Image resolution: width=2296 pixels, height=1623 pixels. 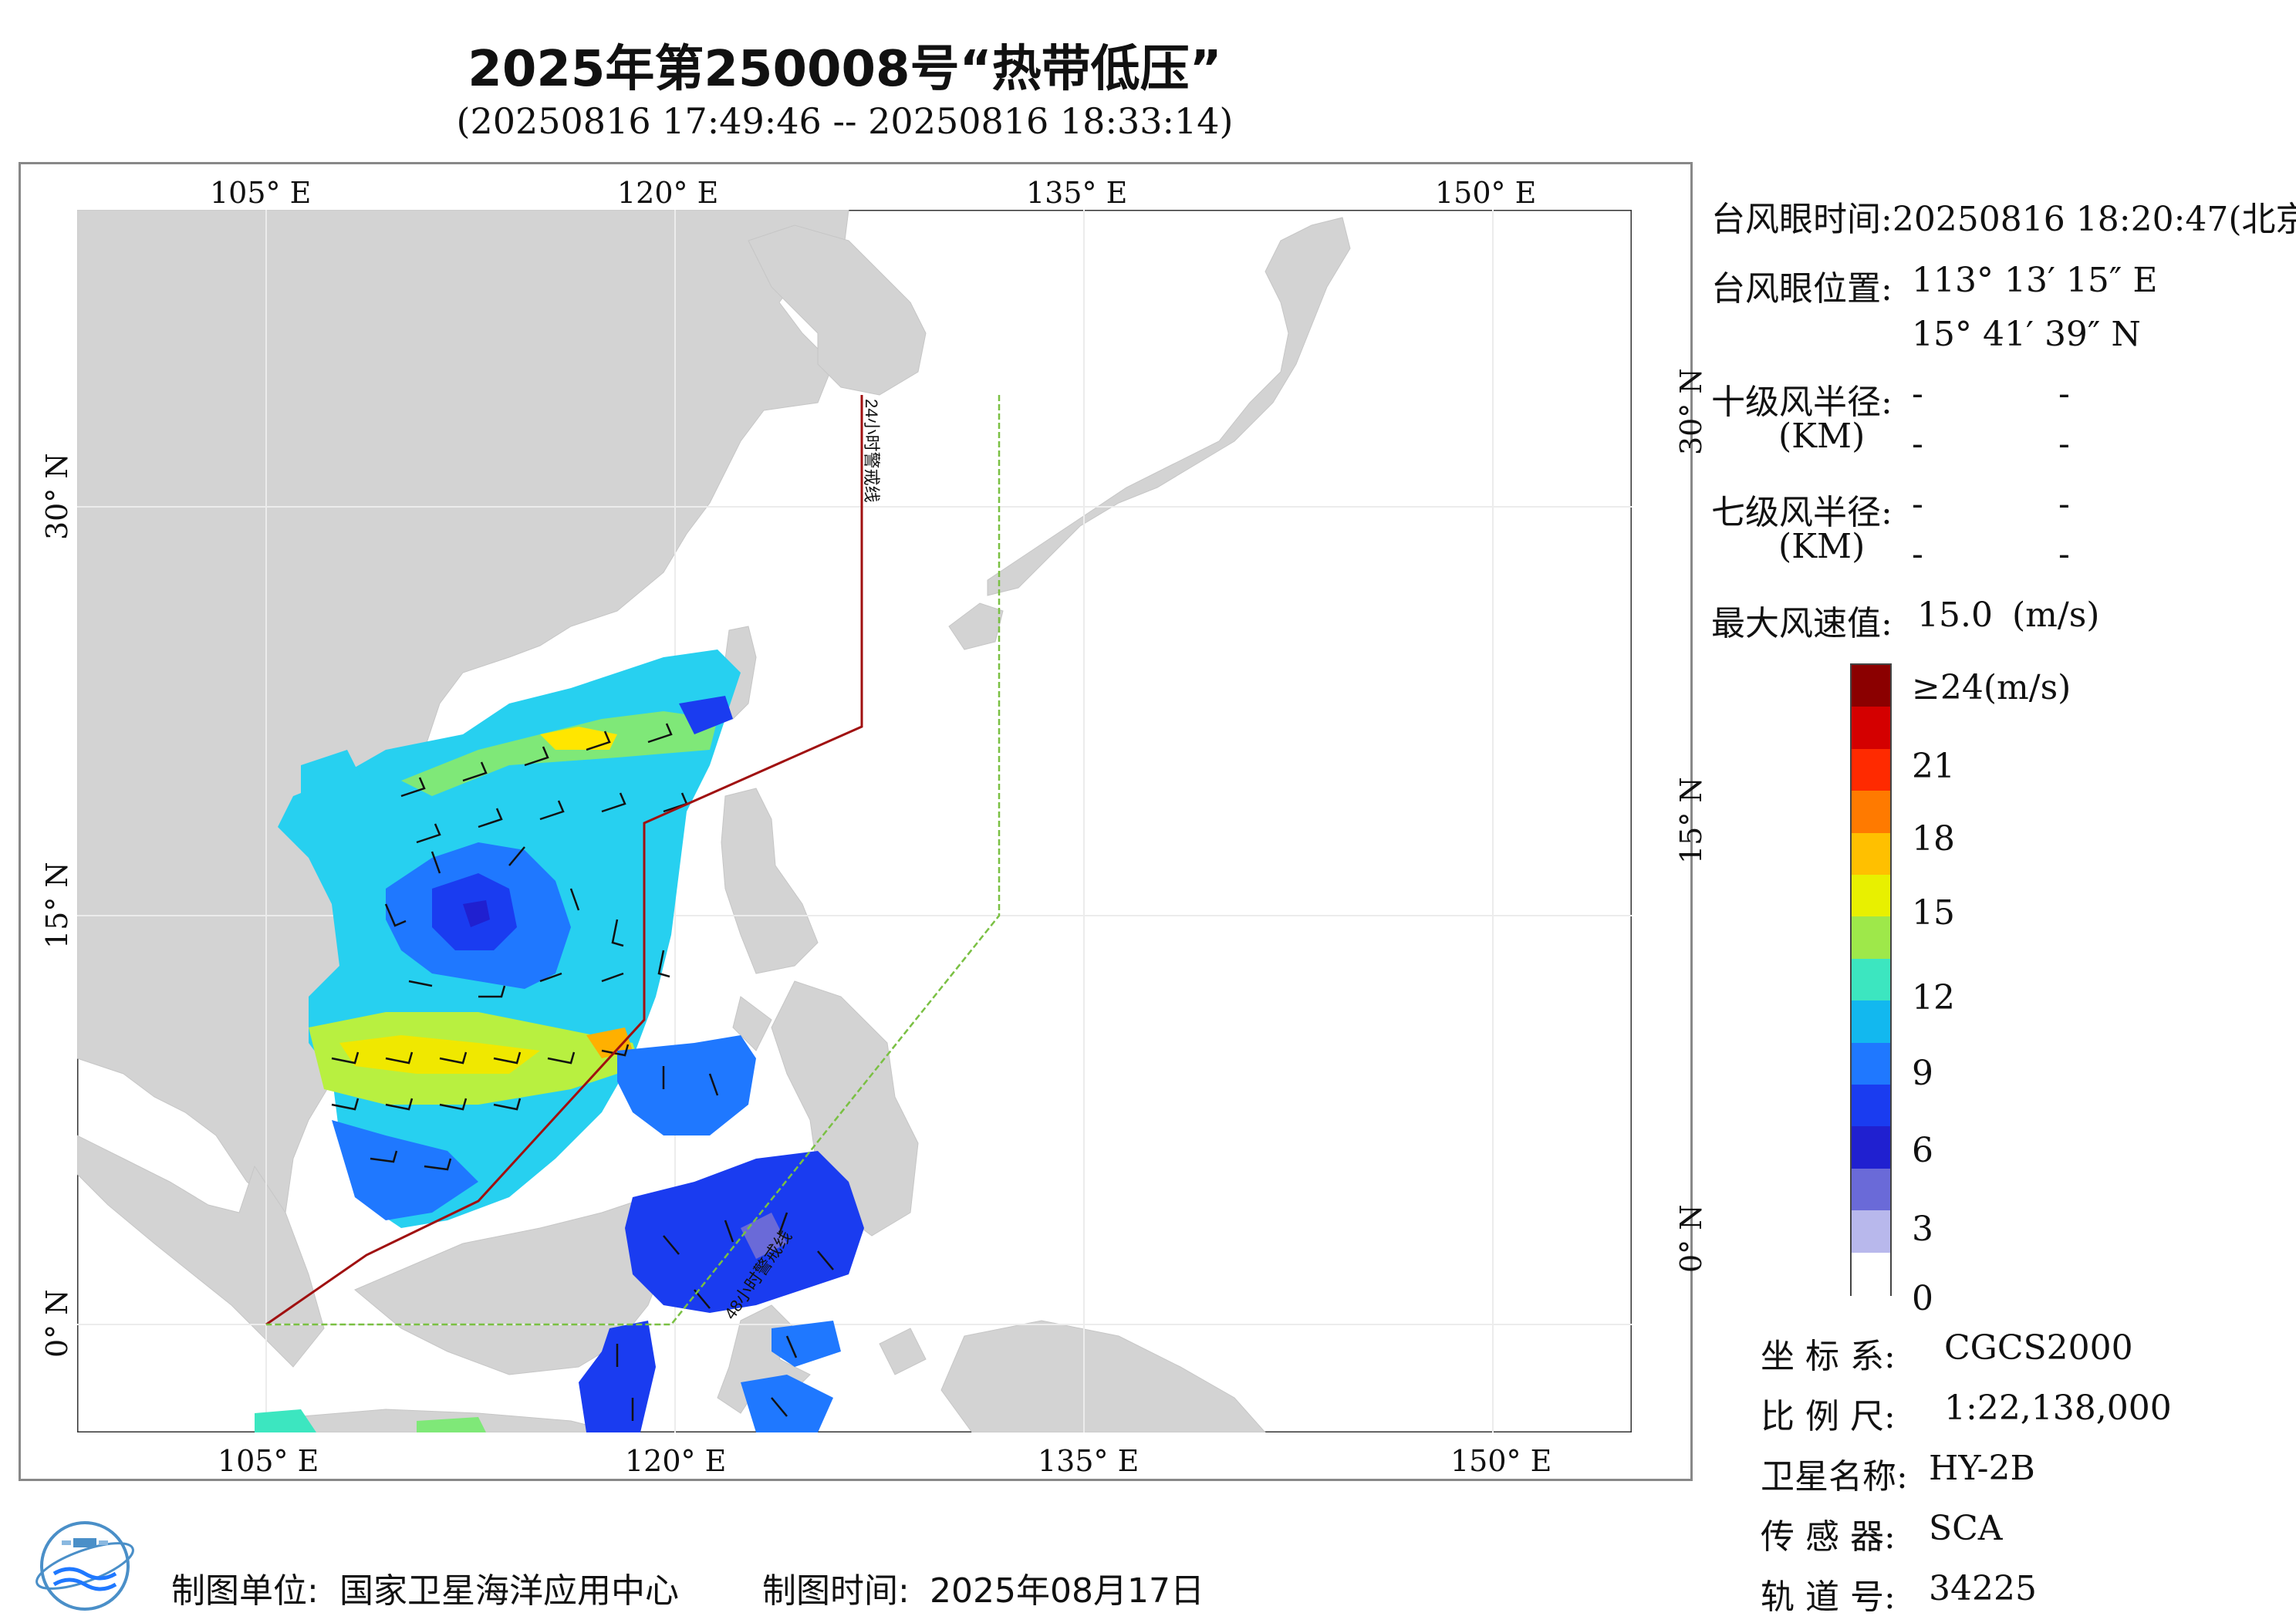 What do you see at coordinates (1923, 1298) in the screenshot?
I see `colorbar-label-0: 0` at bounding box center [1923, 1298].